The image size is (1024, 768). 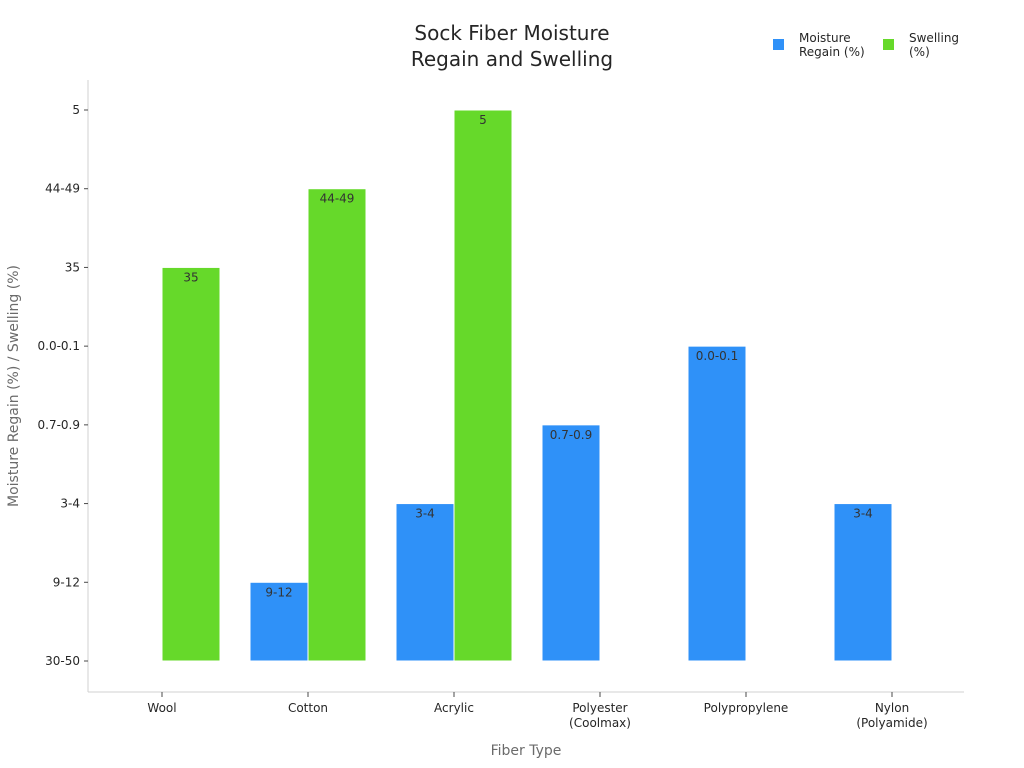 What do you see at coordinates (511, 33) in the screenshot?
I see `chart-title-line: Sock Fiber Moisture` at bounding box center [511, 33].